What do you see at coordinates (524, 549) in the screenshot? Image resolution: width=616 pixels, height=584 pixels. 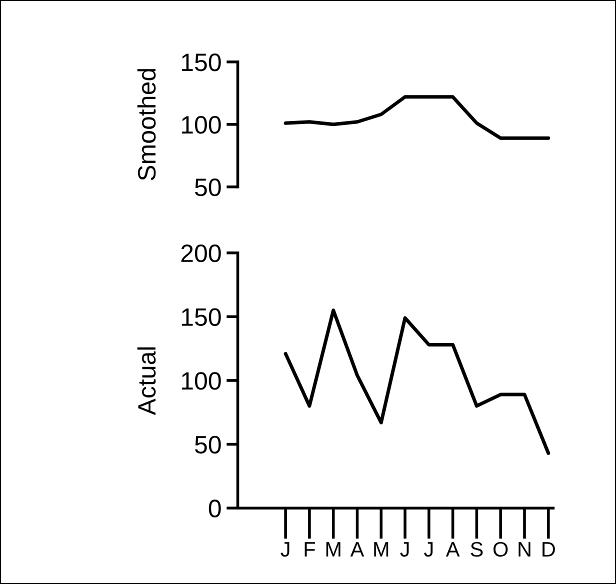 I see `x-tick-label: N` at bounding box center [524, 549].